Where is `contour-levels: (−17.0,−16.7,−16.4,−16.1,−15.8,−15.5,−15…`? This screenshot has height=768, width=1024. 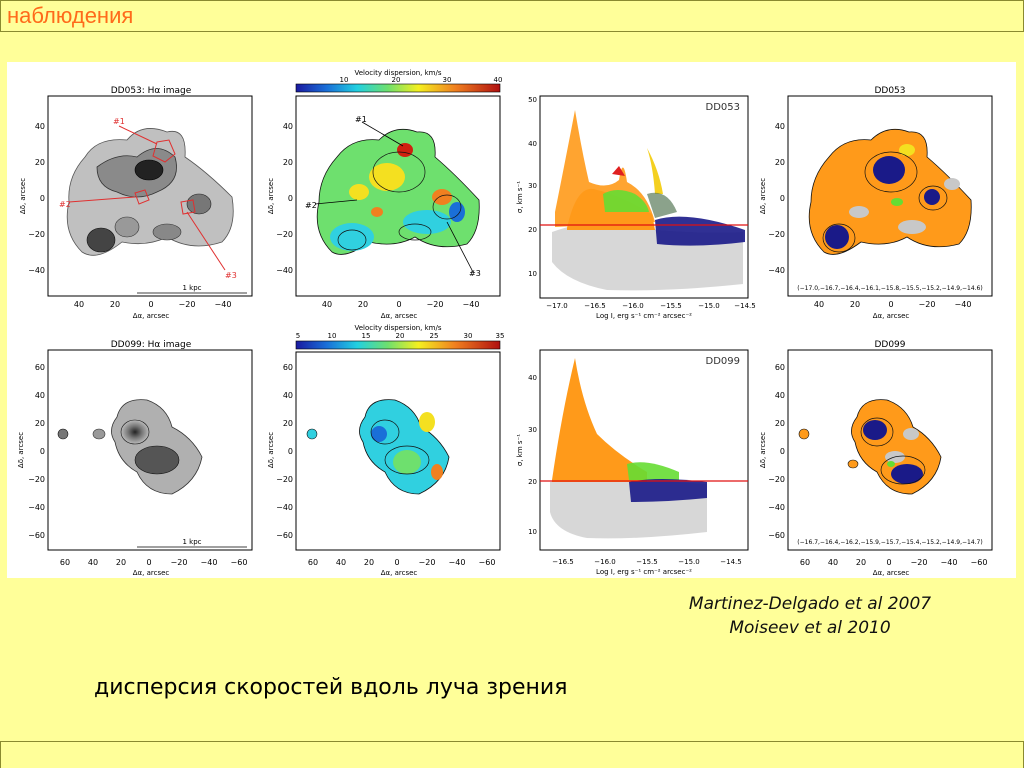 contour-levels: (−17.0,−16.7,−16.4,−16.1,−15.8,−15.5,−15… is located at coordinates (889, 288).